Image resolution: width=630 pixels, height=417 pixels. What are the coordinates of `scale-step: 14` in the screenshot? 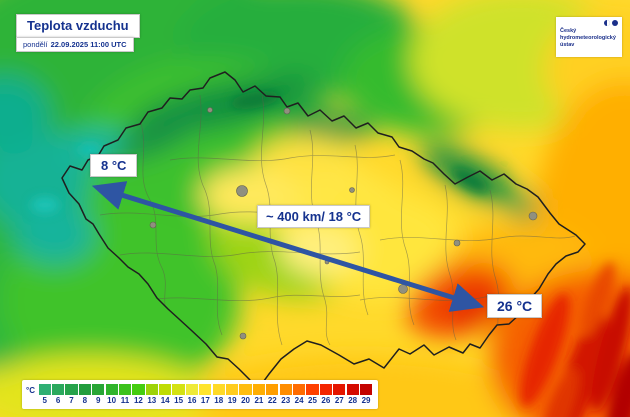 It's located at (165, 394).